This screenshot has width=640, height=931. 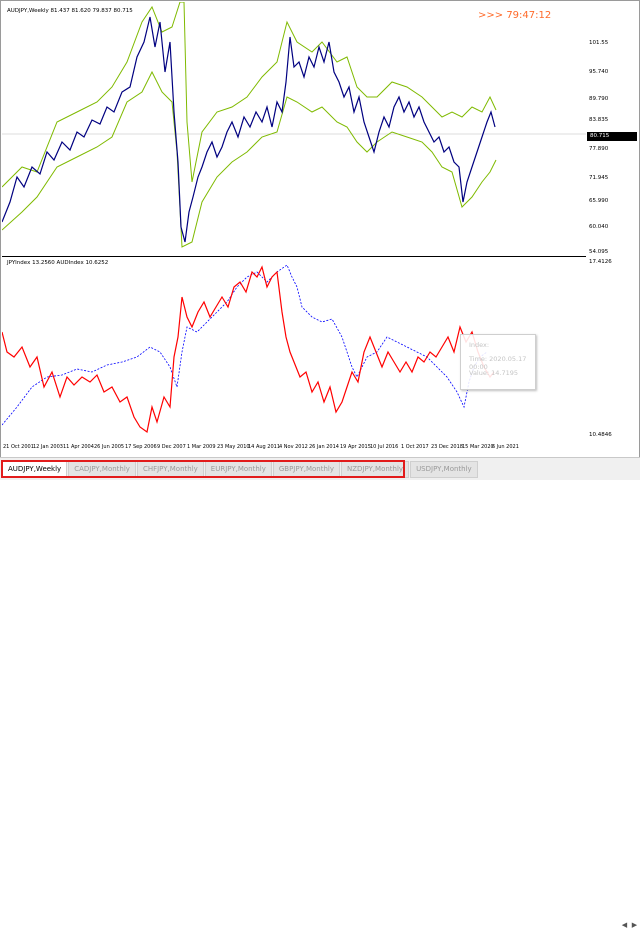 What do you see at coordinates (599, 43) in the screenshot?
I see `price-label: 101.55` at bounding box center [599, 43].